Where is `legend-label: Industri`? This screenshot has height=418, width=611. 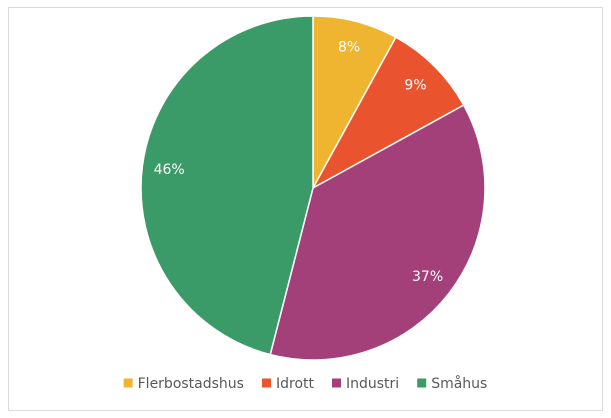
legend-label: Industri is located at coordinates (372, 384).